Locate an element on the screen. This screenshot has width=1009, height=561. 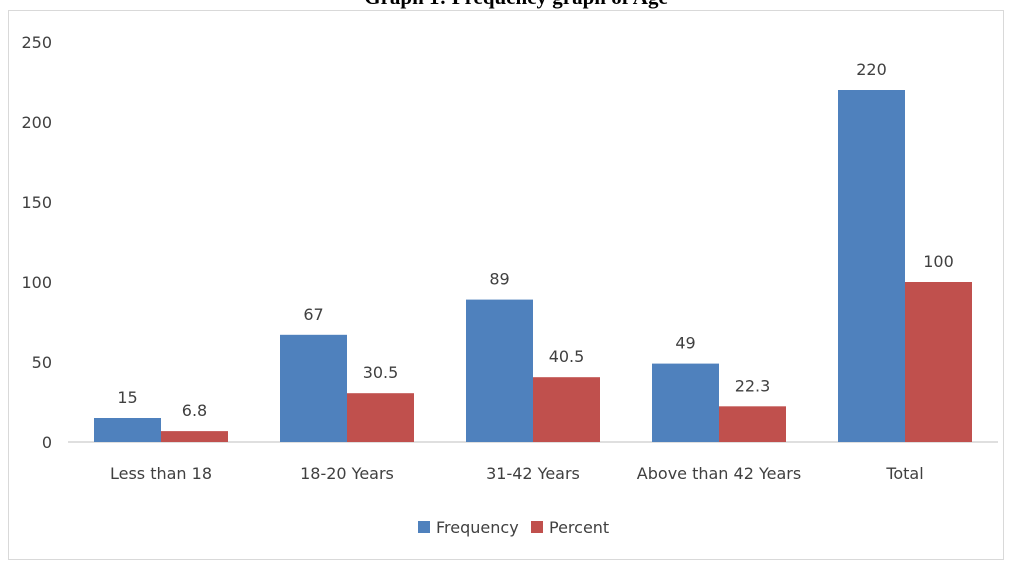
y-tick-label: 250 is located at coordinates (36, 42).